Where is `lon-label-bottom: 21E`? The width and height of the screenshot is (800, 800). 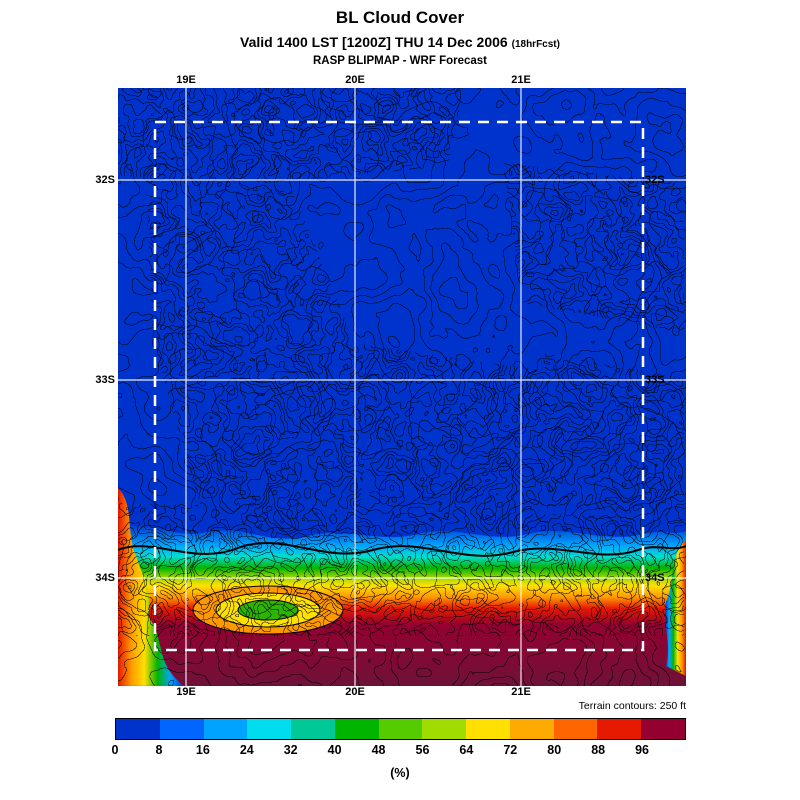
lon-label-bottom: 21E is located at coordinates (521, 692).